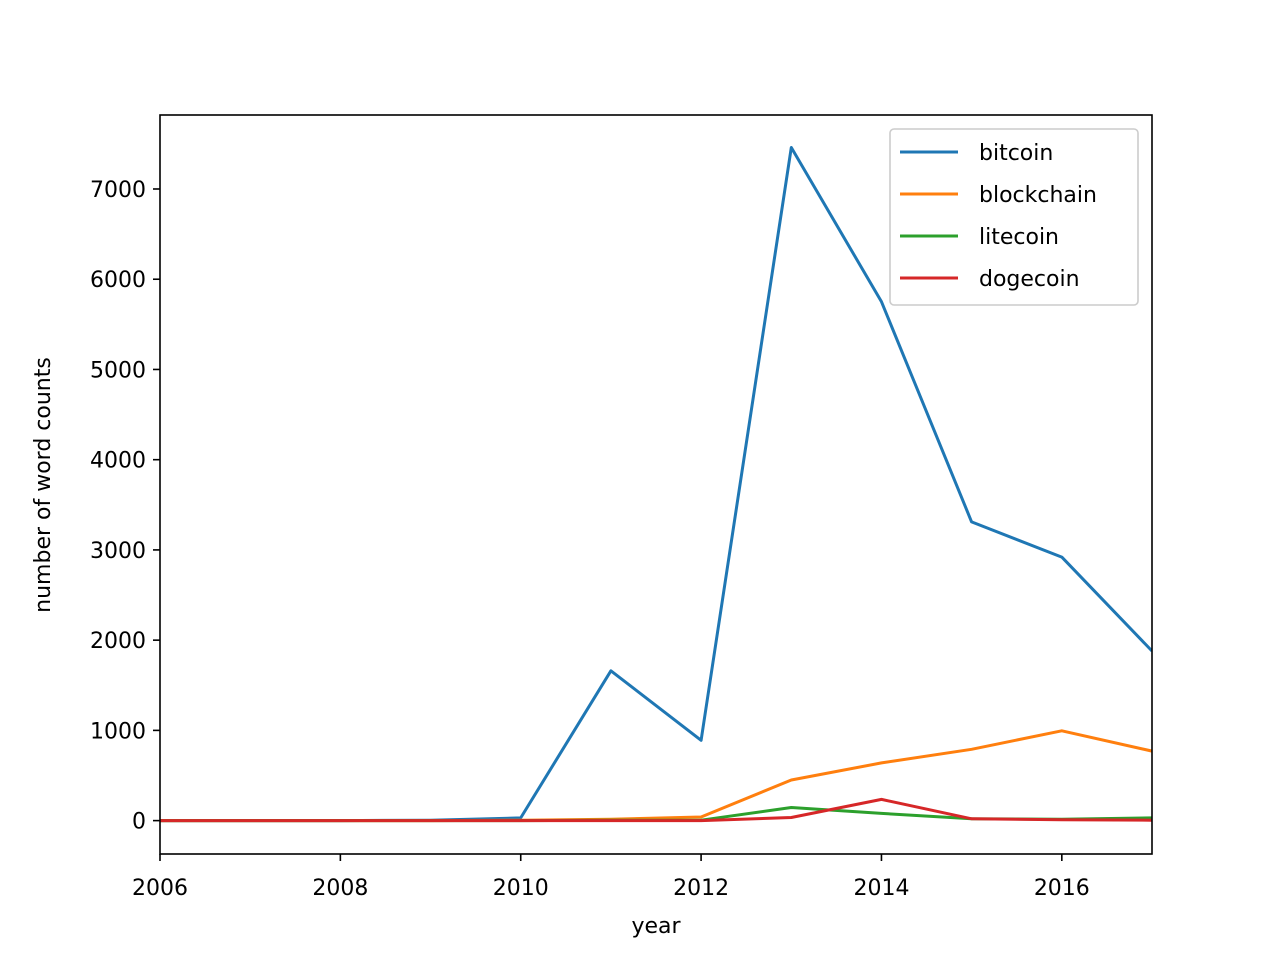  What do you see at coordinates (1062, 888) in the screenshot?
I see `x-tick-label: 2016` at bounding box center [1062, 888].